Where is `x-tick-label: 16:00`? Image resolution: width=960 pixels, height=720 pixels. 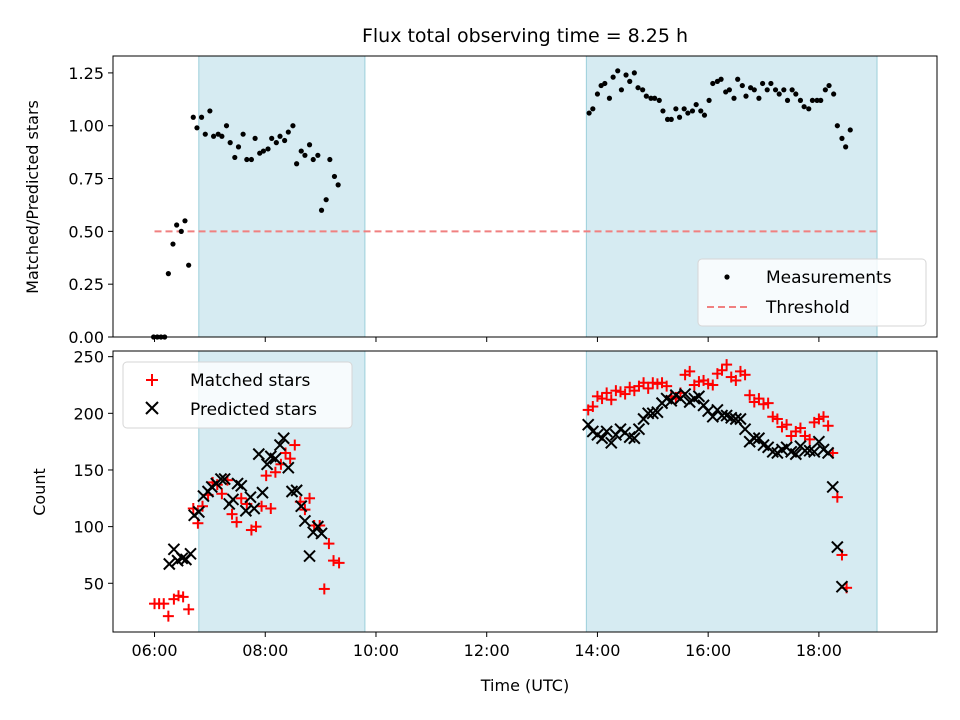
x-tick-label: 16:00 is located at coordinates (708, 650).